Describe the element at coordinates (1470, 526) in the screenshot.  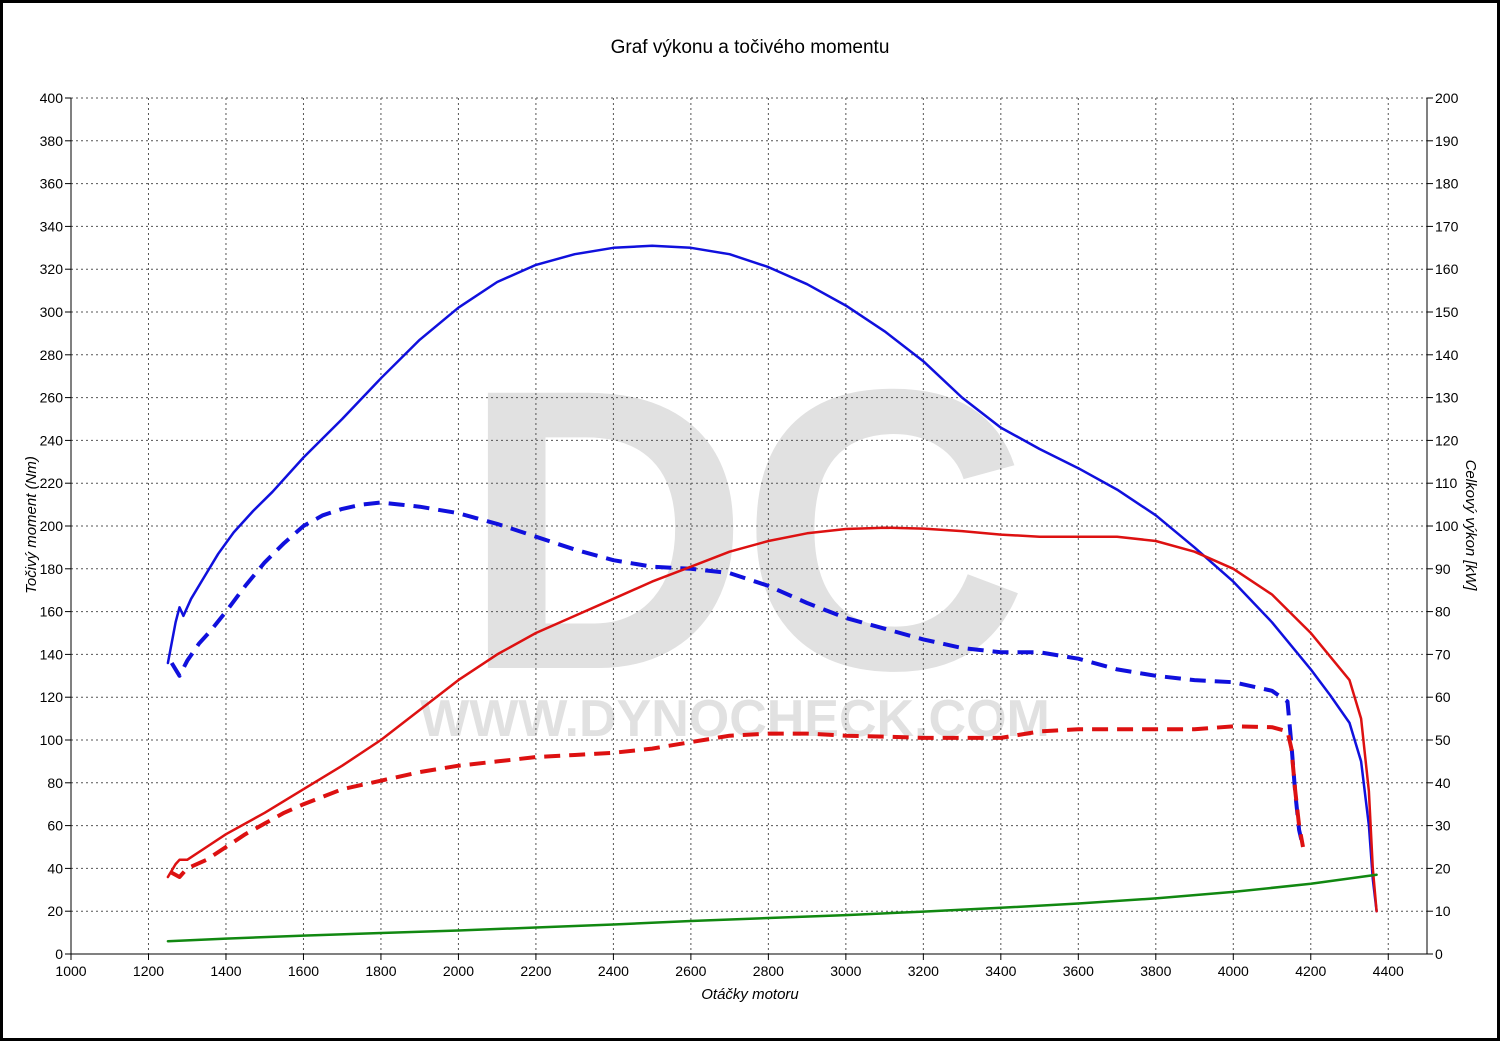
I see `right-axis-label: Celkový výkon [kW]` at that location.